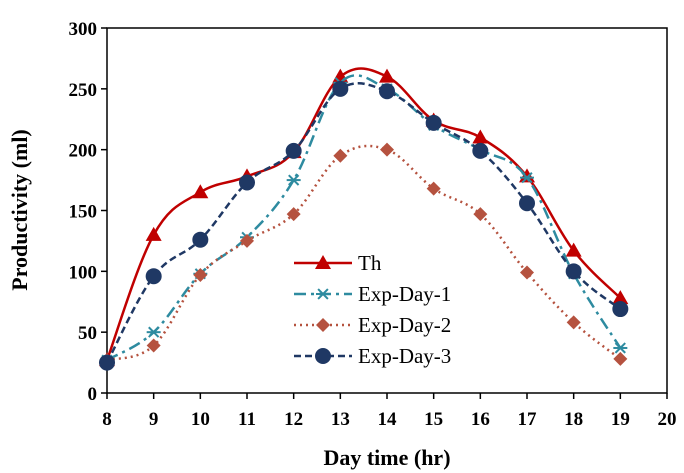 This screenshot has width=684, height=473. I want to click on x-tick-label: 14, so click(388, 419).